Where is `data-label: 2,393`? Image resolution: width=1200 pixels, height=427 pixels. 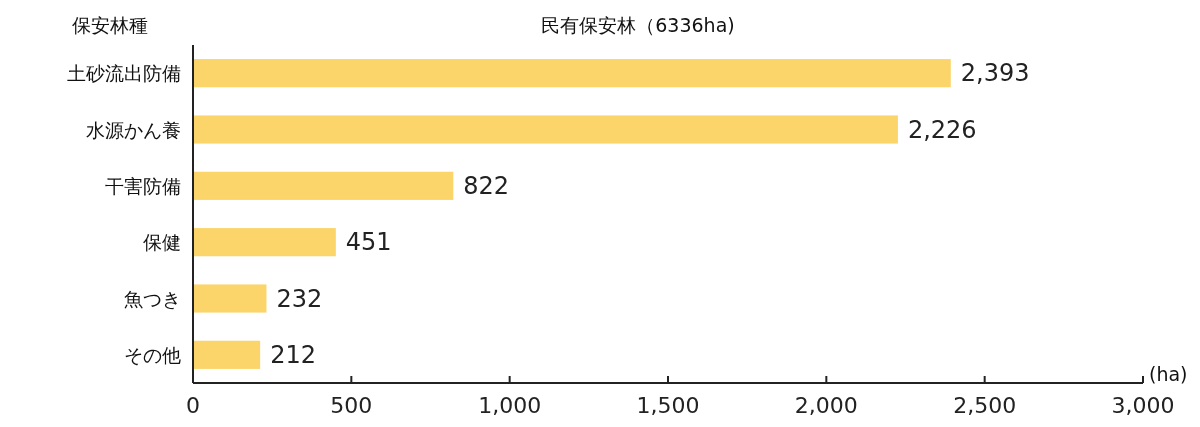
data-label: 2,393 is located at coordinates (995, 73).